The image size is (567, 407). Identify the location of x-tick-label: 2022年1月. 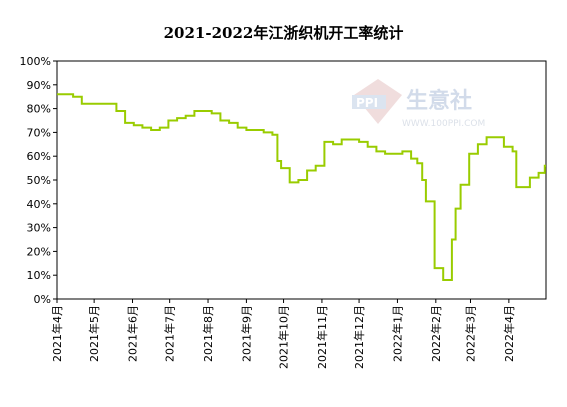
(397, 333).